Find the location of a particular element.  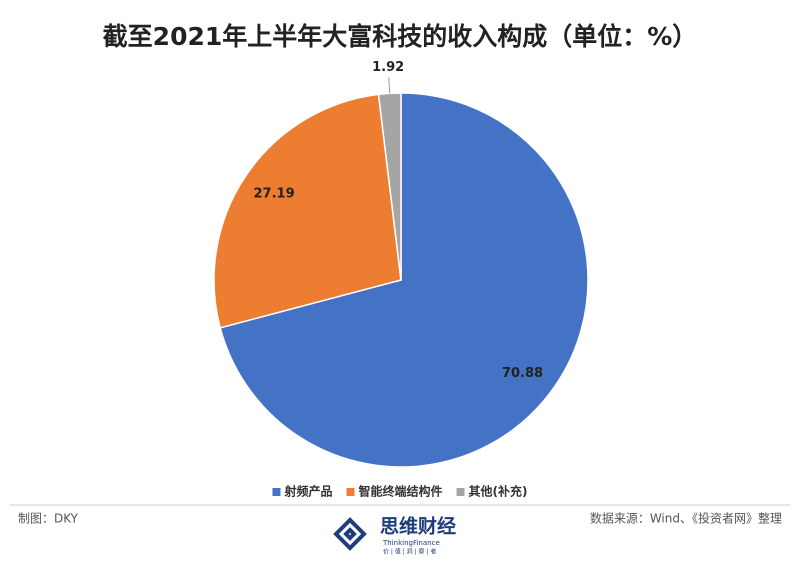

data-label: 27.19 is located at coordinates (274, 193).